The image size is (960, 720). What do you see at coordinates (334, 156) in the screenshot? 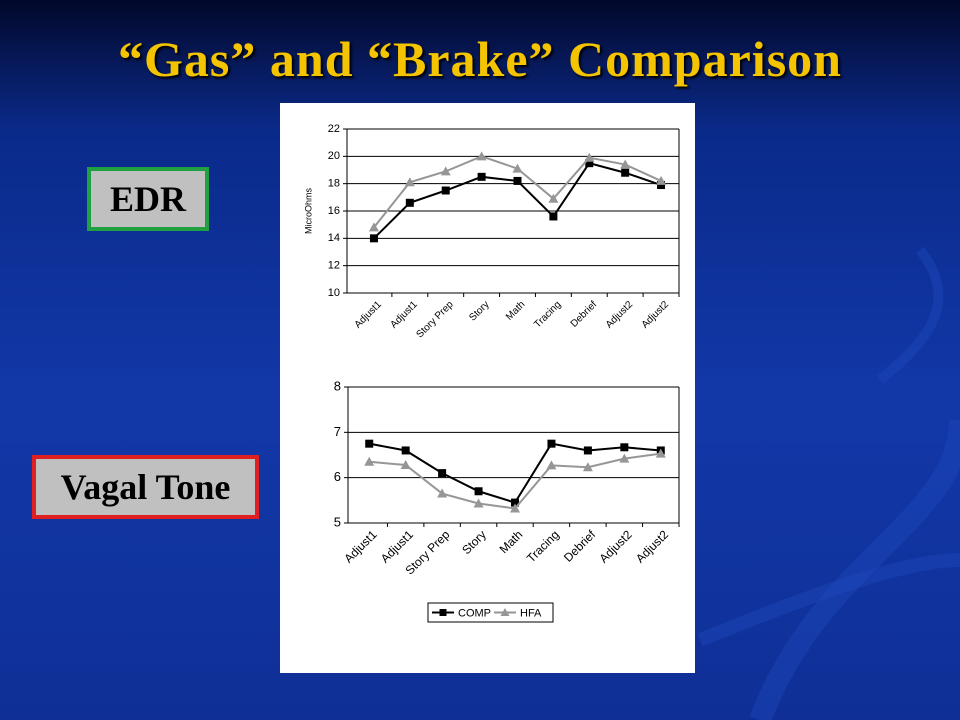
I see `y-tick-label: 20` at bounding box center [334, 156].